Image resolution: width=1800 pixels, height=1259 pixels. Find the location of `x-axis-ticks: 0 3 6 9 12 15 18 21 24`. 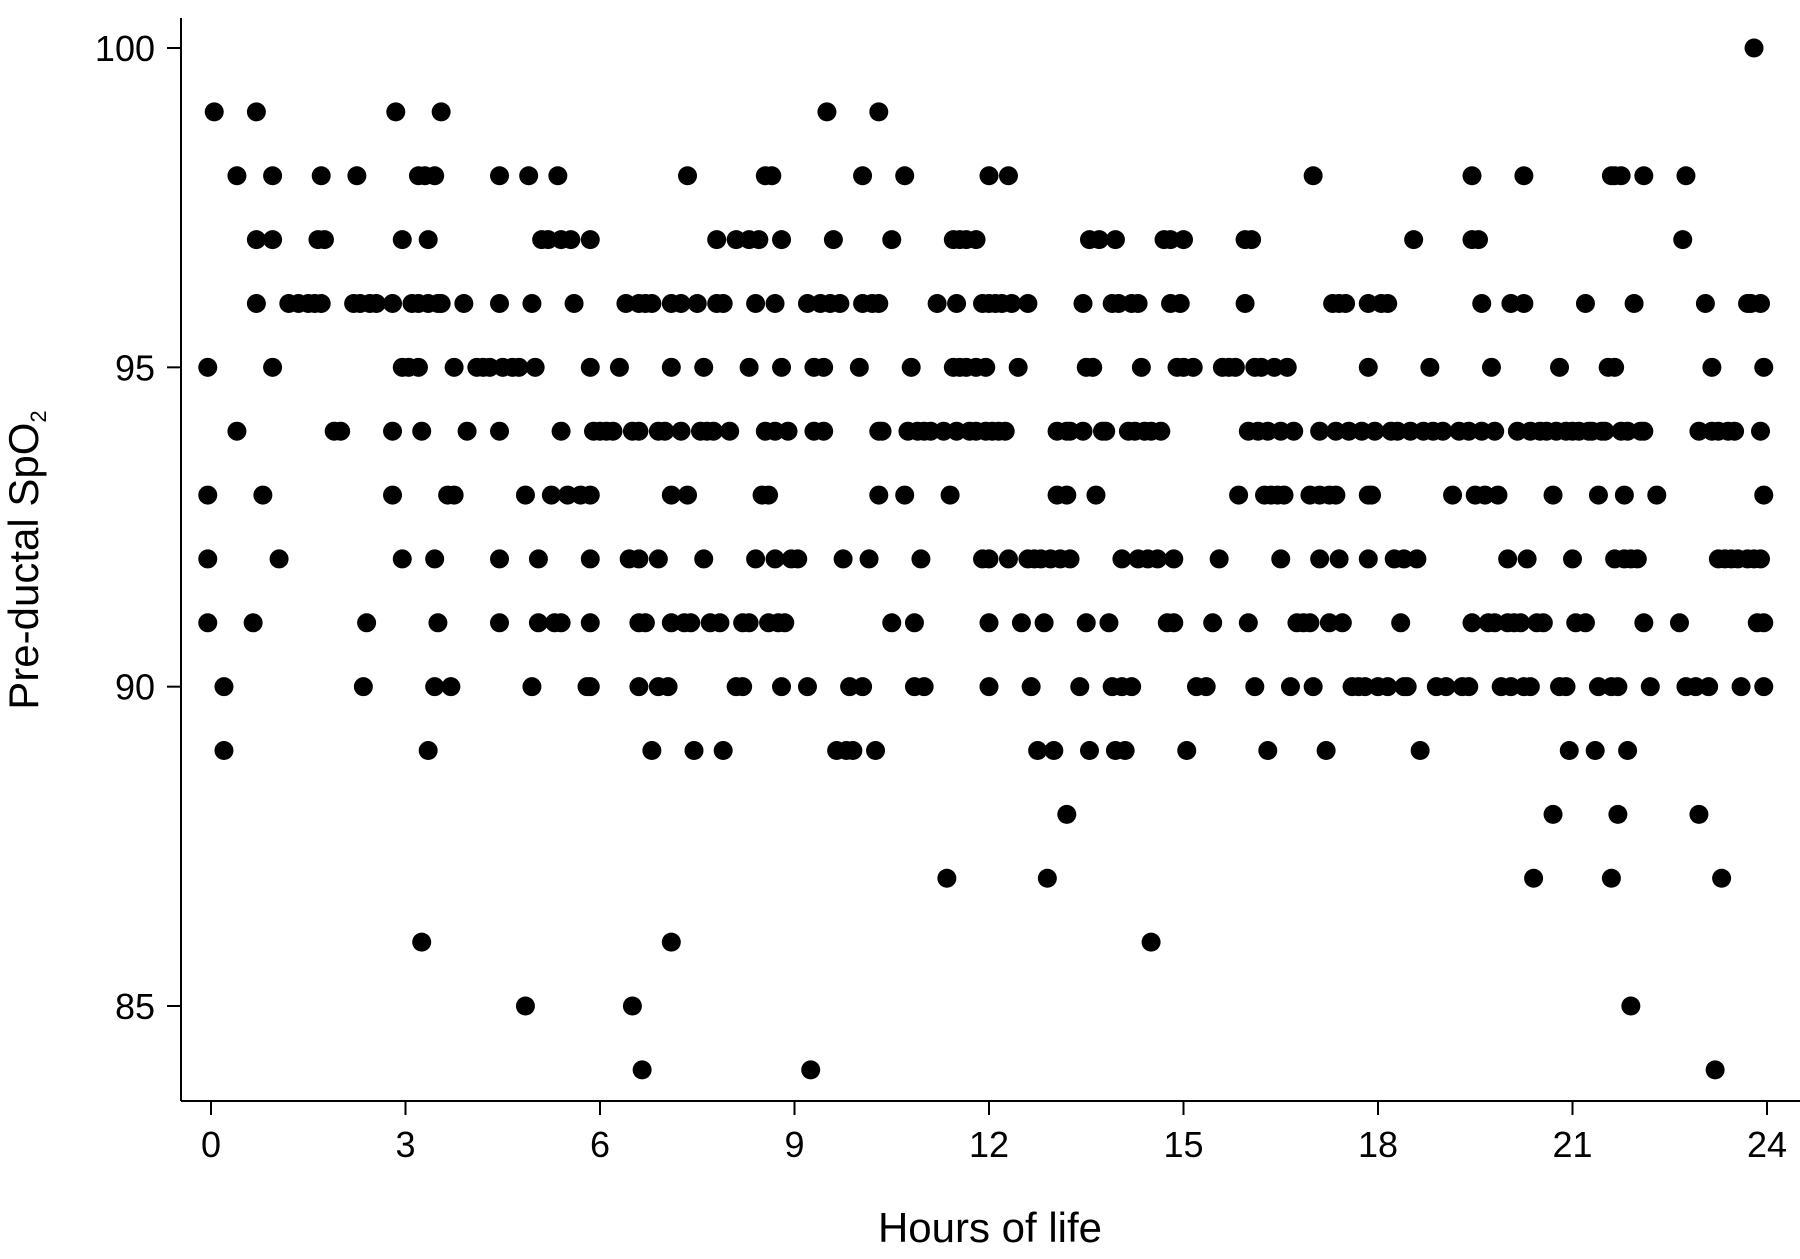

x-axis-ticks: 0 3 6 9 12 15 18 21 24 is located at coordinates (994, 1133).